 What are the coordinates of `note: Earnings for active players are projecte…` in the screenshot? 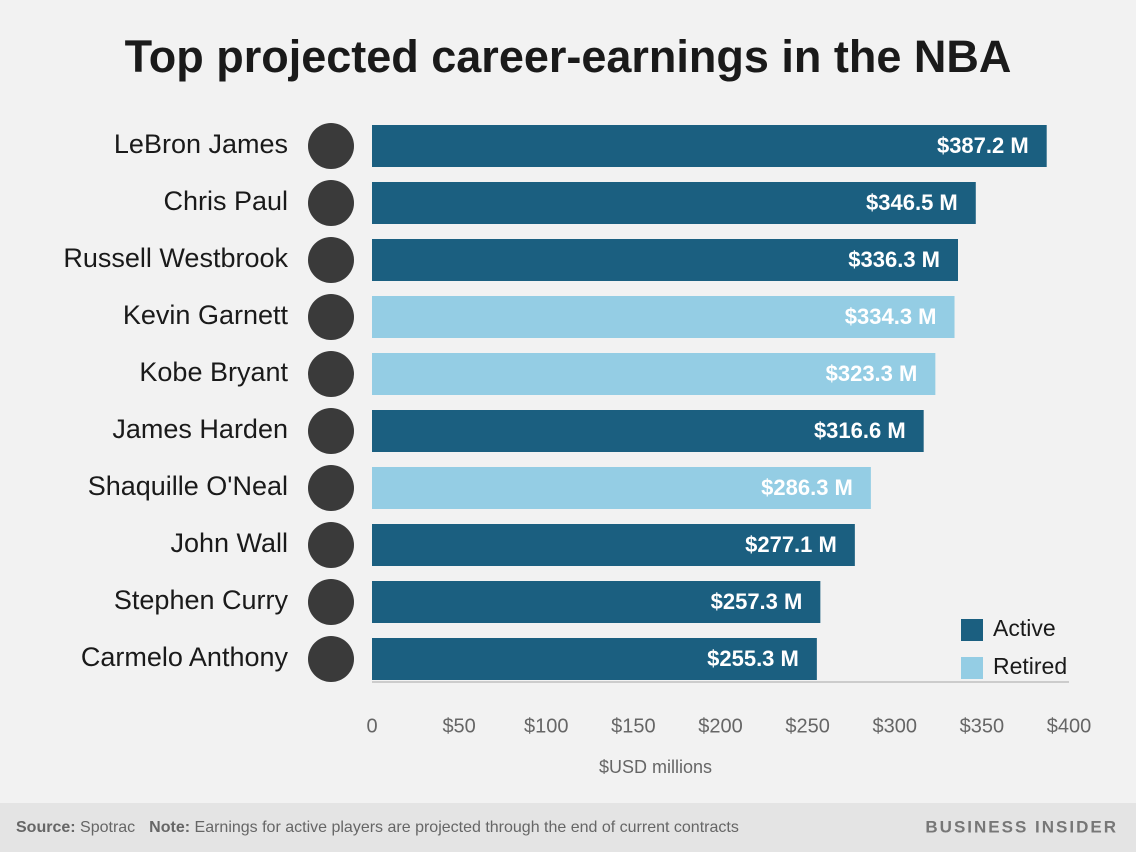 It's located at (467, 827).